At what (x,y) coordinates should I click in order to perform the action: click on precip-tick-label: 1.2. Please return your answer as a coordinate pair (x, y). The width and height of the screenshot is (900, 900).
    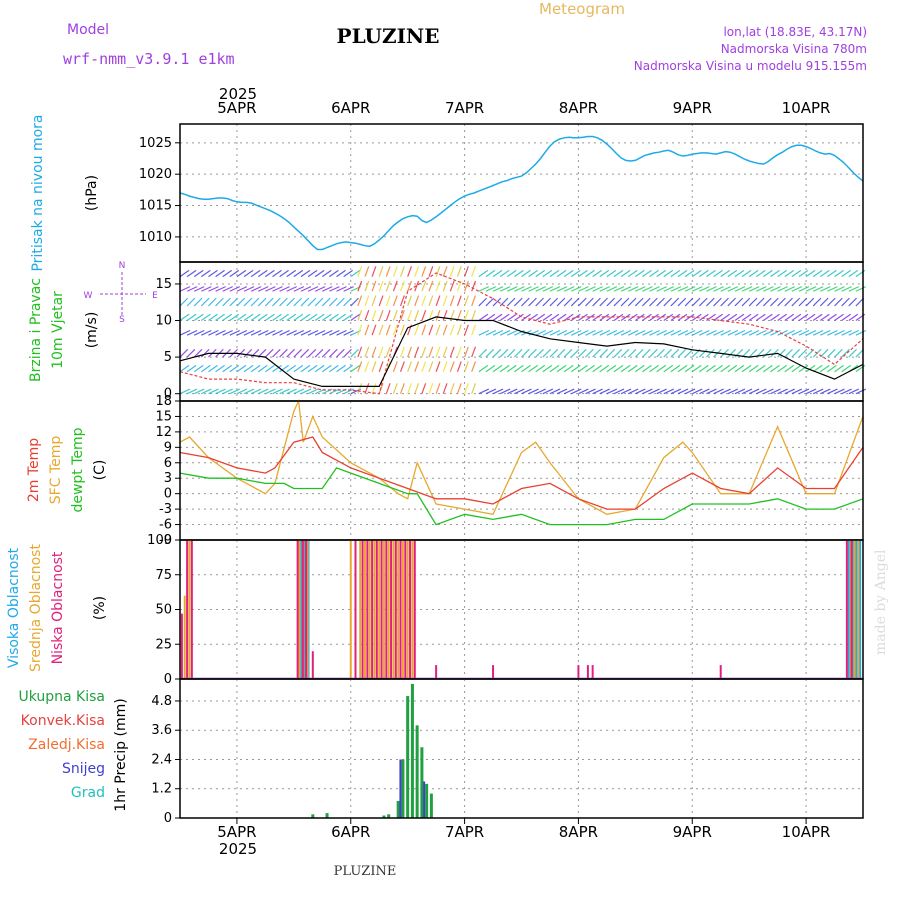
    Looking at the image, I should click on (161, 789).